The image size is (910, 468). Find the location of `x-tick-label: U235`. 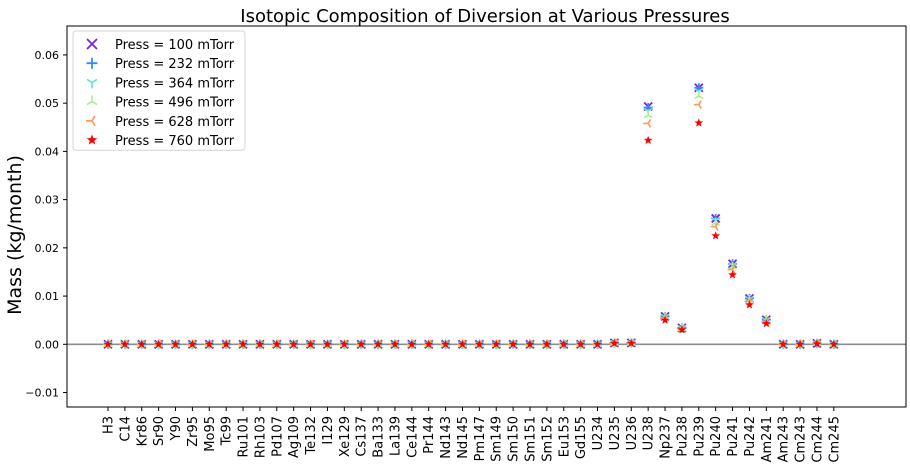

x-tick-label: U235 is located at coordinates (615, 433).